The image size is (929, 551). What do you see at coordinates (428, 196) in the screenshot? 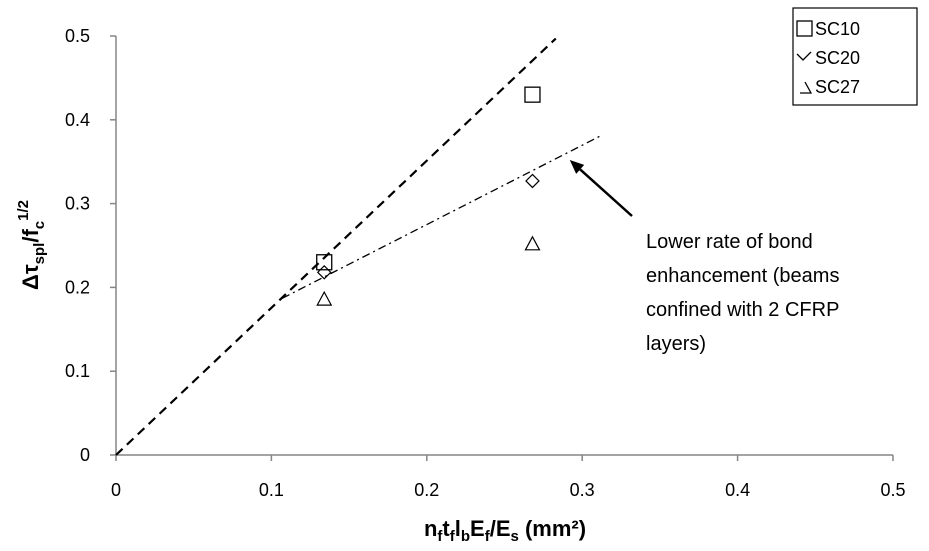
I see `data-markers` at bounding box center [428, 196].